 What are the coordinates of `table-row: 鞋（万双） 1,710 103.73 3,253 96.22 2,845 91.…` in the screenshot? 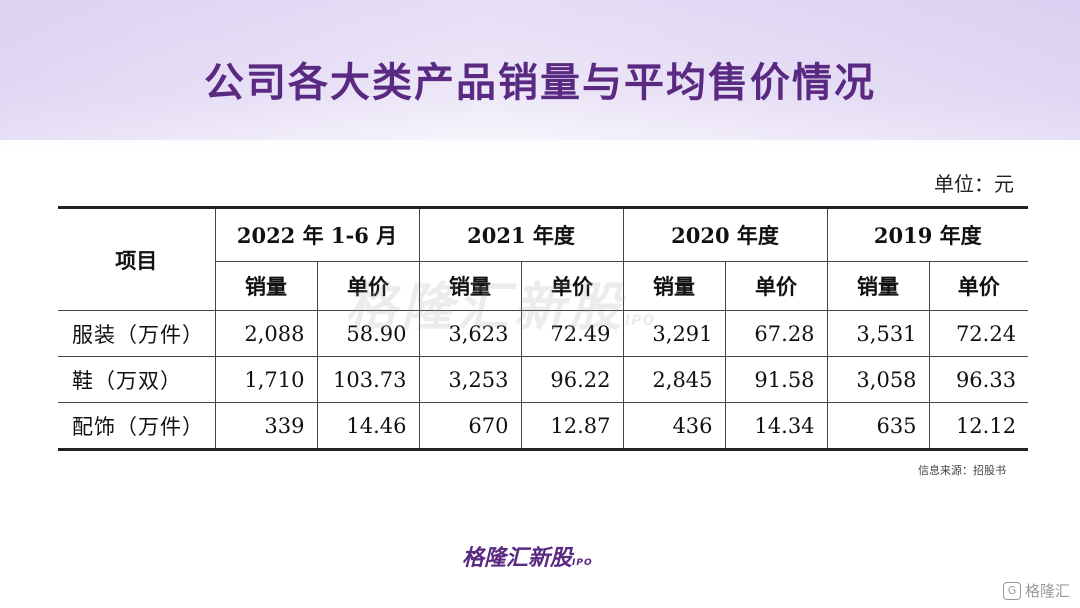 It's located at (543, 379).